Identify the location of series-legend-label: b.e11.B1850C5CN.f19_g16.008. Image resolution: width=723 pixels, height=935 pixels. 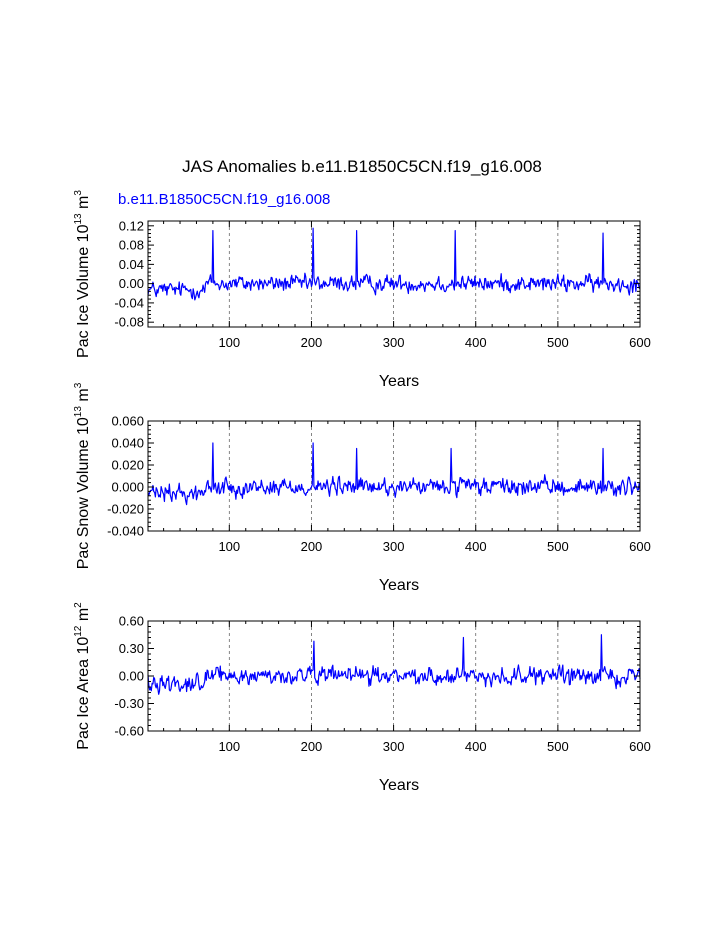
(224, 199).